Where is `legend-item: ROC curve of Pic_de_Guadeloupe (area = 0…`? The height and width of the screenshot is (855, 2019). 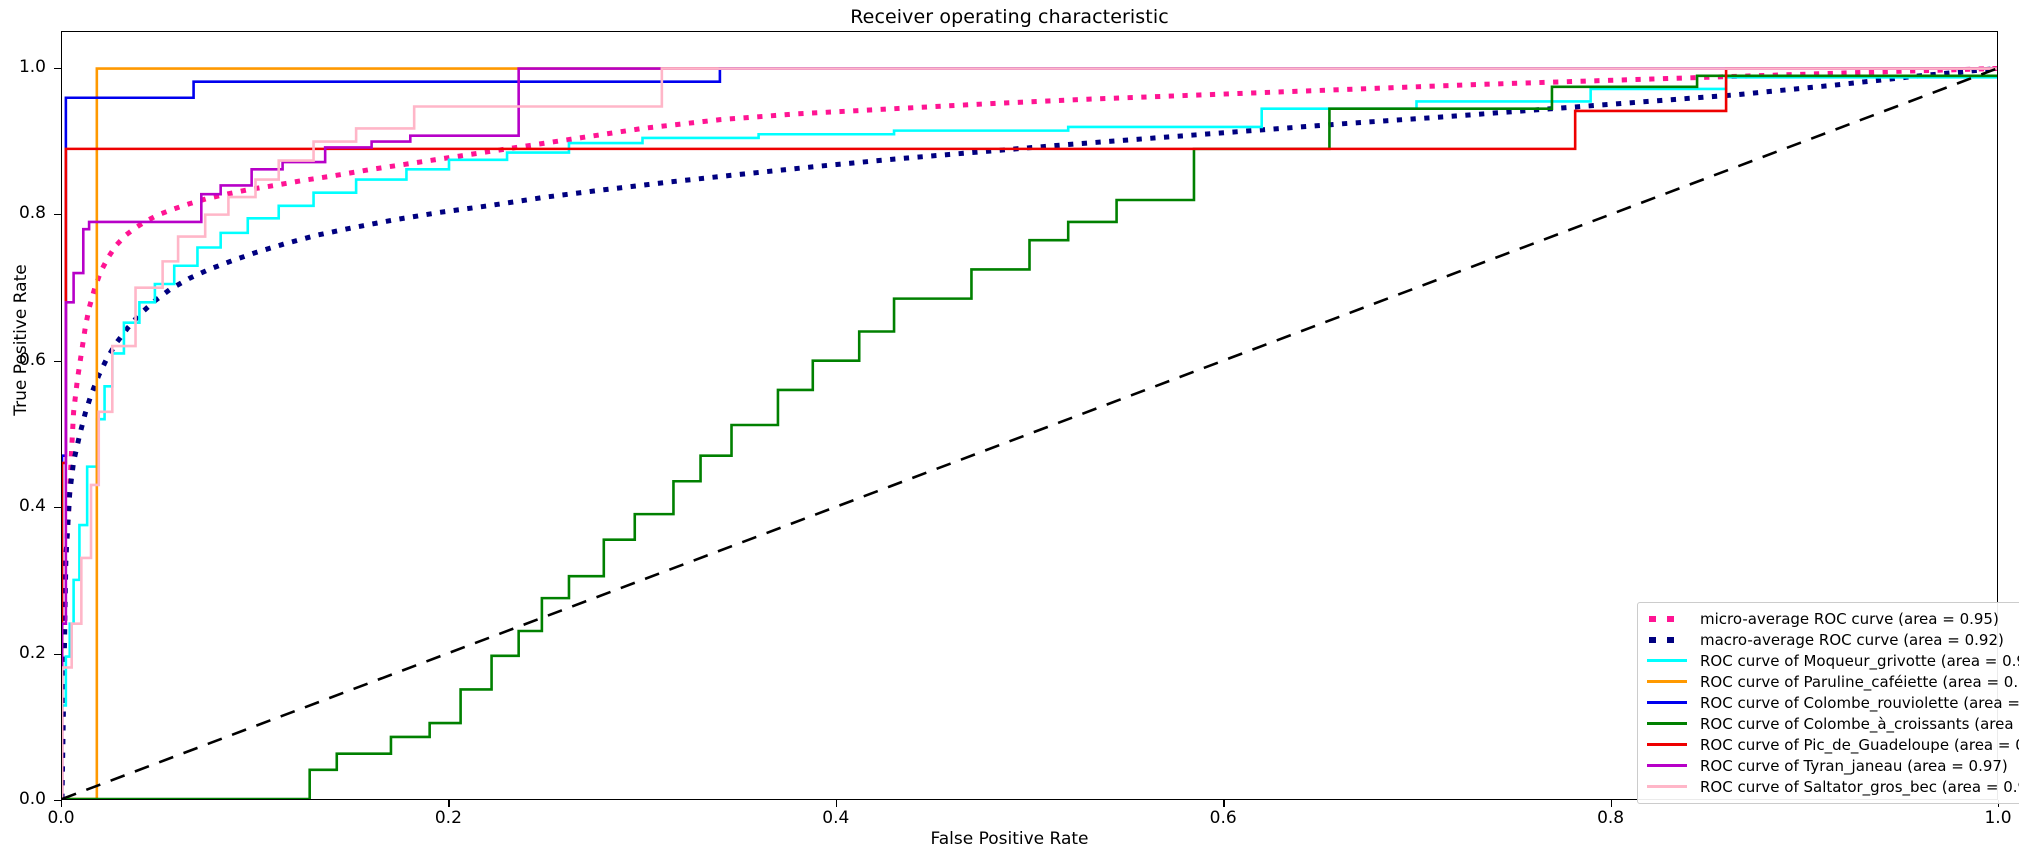 legend-item: ROC curve of Pic_de_Guadeloupe (area = 0… is located at coordinates (1832, 744).